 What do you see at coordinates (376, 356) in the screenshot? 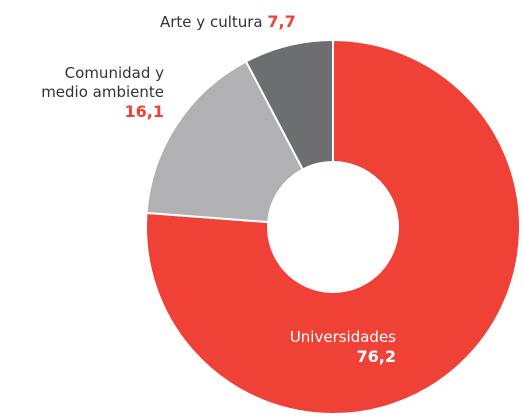
I see `value-label: 76,2` at bounding box center [376, 356].